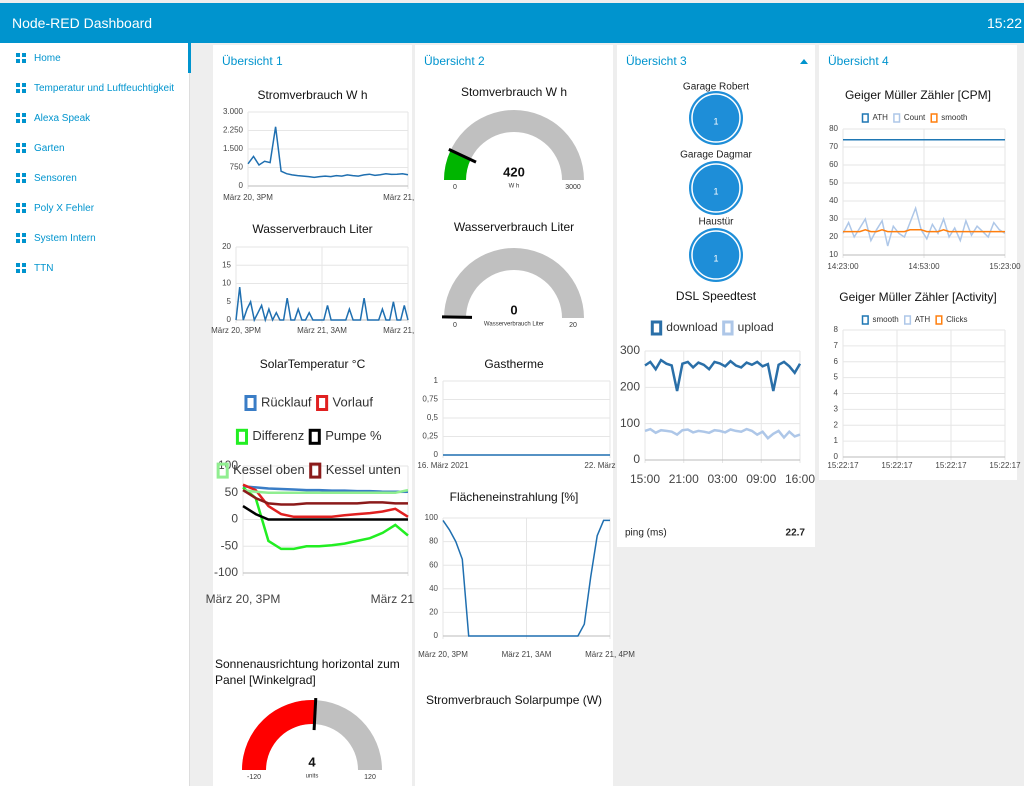 Image resolution: width=1024 pixels, height=786 pixels. What do you see at coordinates (917, 297) in the screenshot?
I see `widget-title: Geiger Müller Zähler [Activity]` at bounding box center [917, 297].